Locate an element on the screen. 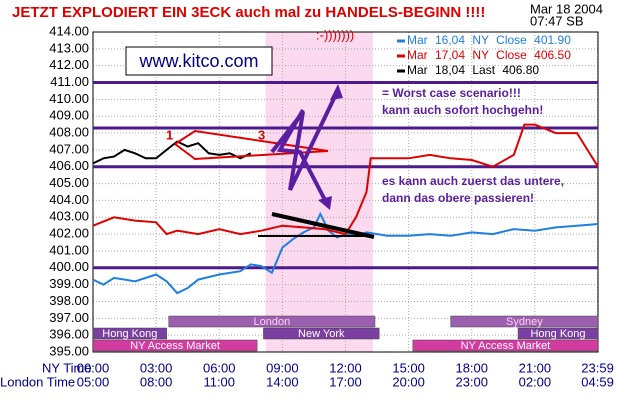 This screenshot has height=400, width=630. triangle is located at coordinates (251, 145).